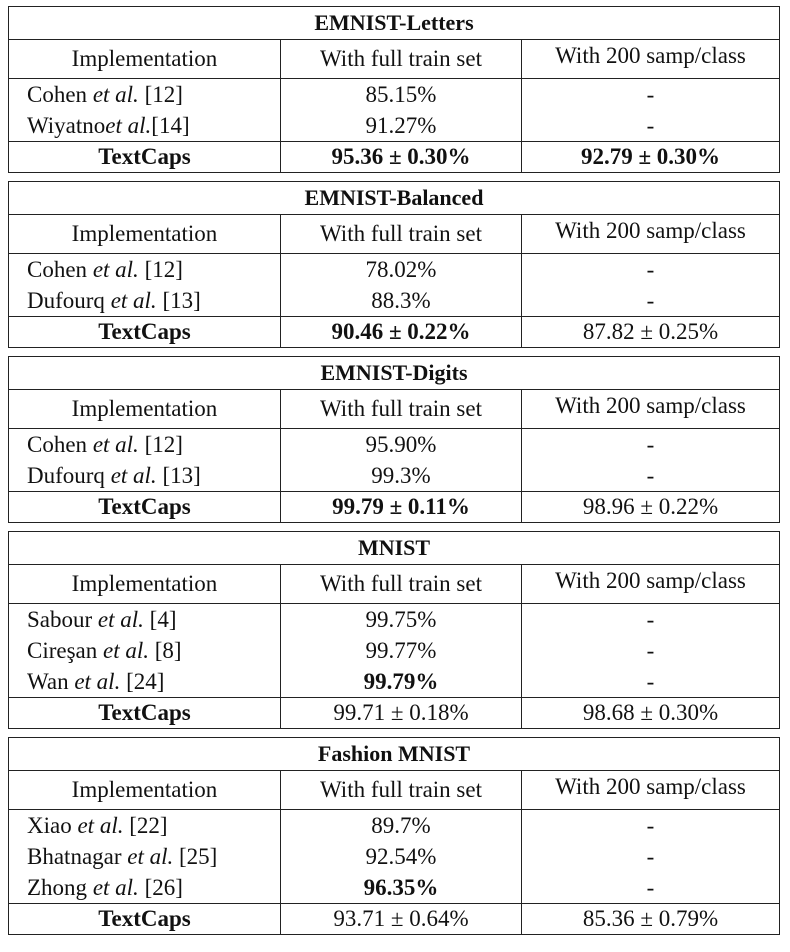  What do you see at coordinates (401, 125) in the screenshot?
I see `full-train-cell: 91.27%` at bounding box center [401, 125].